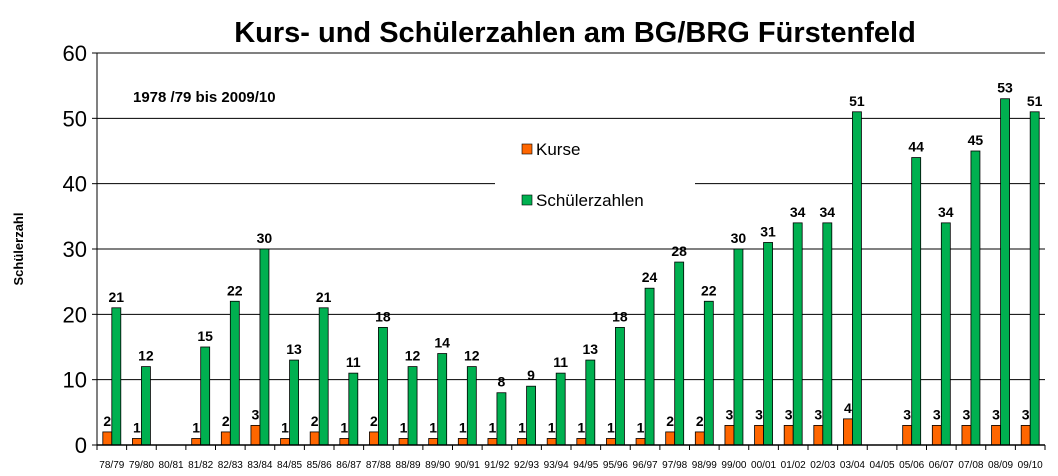  Describe the element at coordinates (18, 249) in the screenshot. I see `y-axis-label: Schülerzahl` at that location.